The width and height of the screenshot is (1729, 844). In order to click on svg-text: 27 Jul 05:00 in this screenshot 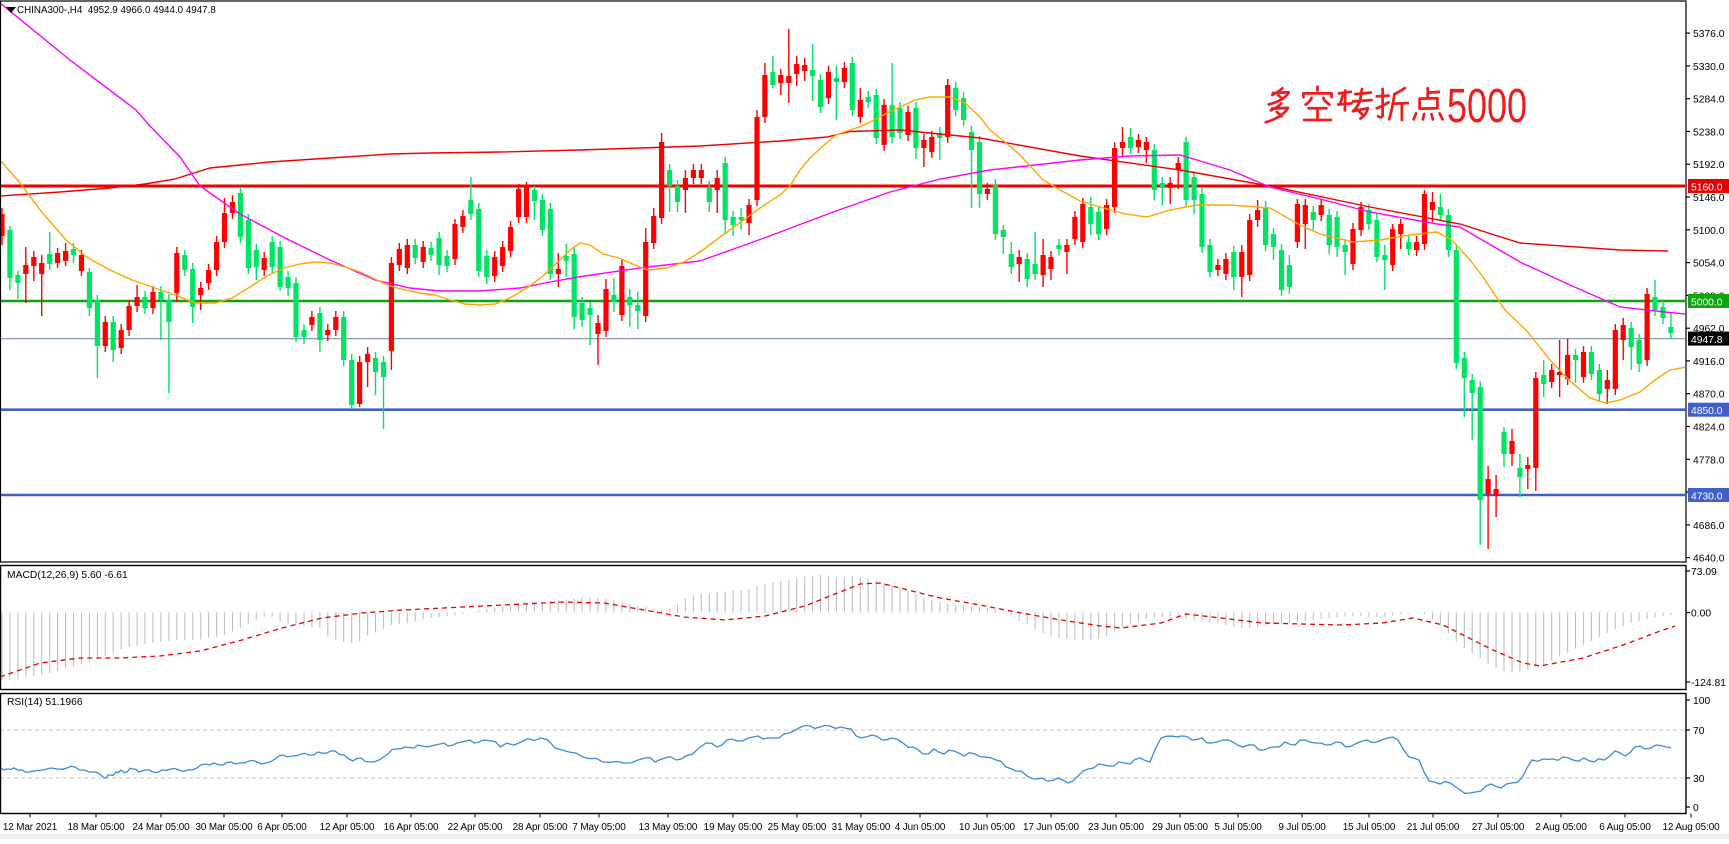, I will do `click(1498, 827)`.